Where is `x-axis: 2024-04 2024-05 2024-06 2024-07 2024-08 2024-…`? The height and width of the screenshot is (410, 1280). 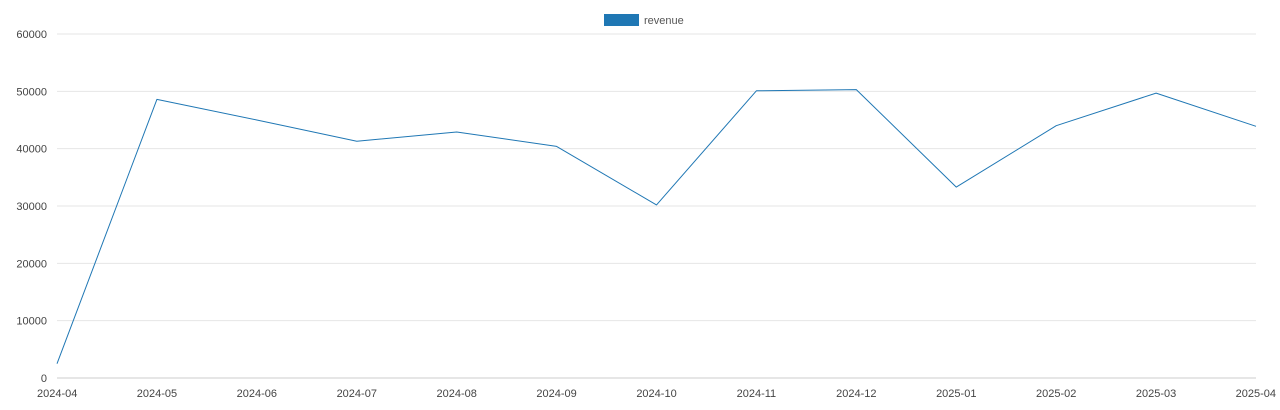 x-axis: 2024-04 2024-05 2024-06 2024-07 2024-08 2024-… is located at coordinates (656, 394).